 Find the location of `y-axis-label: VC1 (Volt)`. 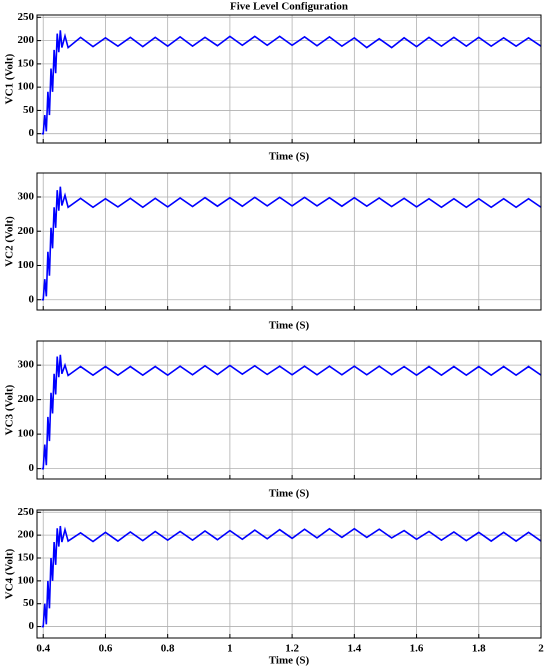

y-axis-label: VC1 (Volt) is located at coordinates (10, 78).